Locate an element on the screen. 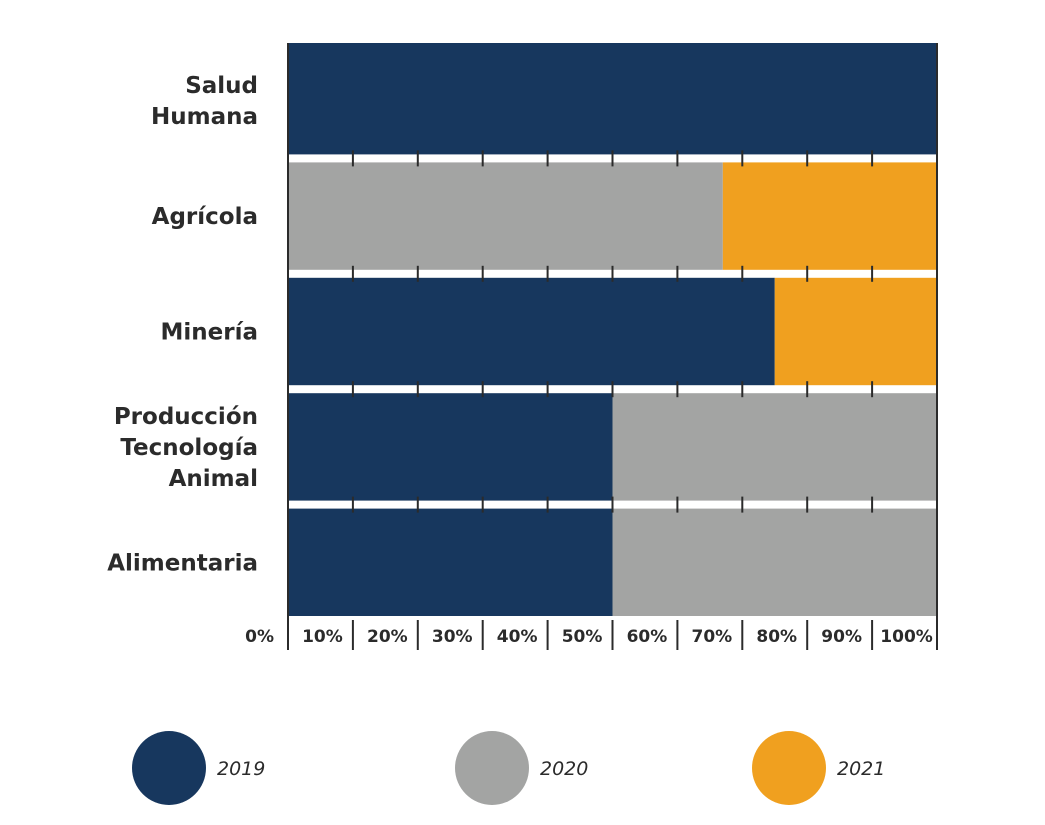  legend-swatch-2021 is located at coordinates (789, 768).